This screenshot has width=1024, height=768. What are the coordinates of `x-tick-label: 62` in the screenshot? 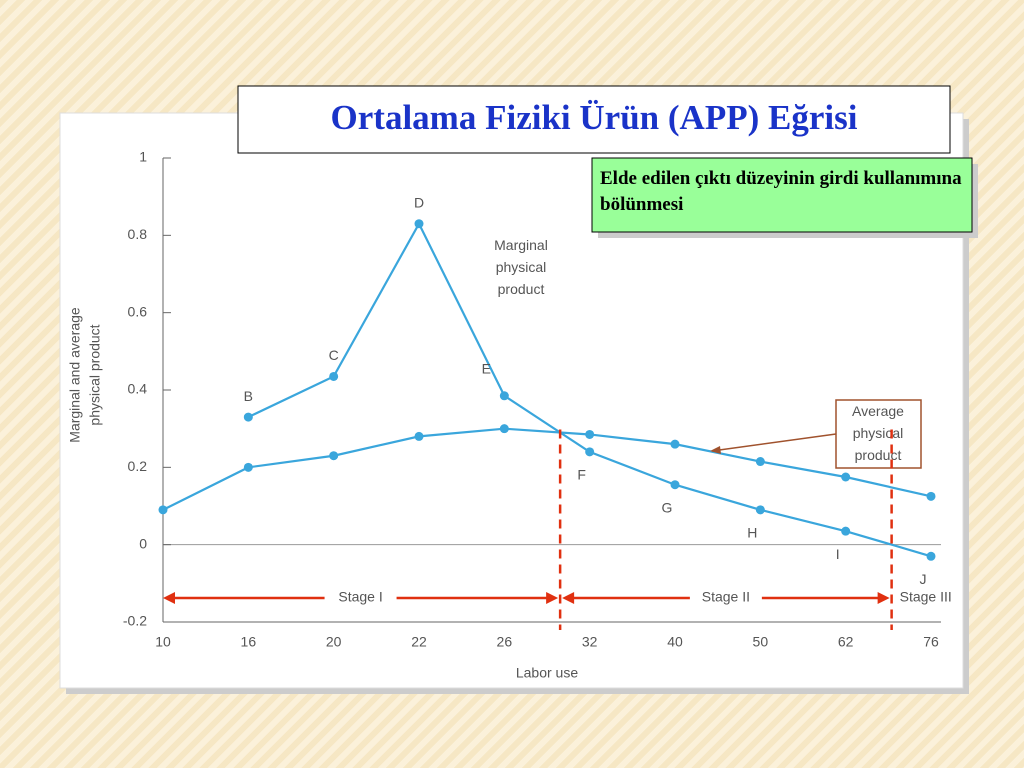 It's located at (846, 642).